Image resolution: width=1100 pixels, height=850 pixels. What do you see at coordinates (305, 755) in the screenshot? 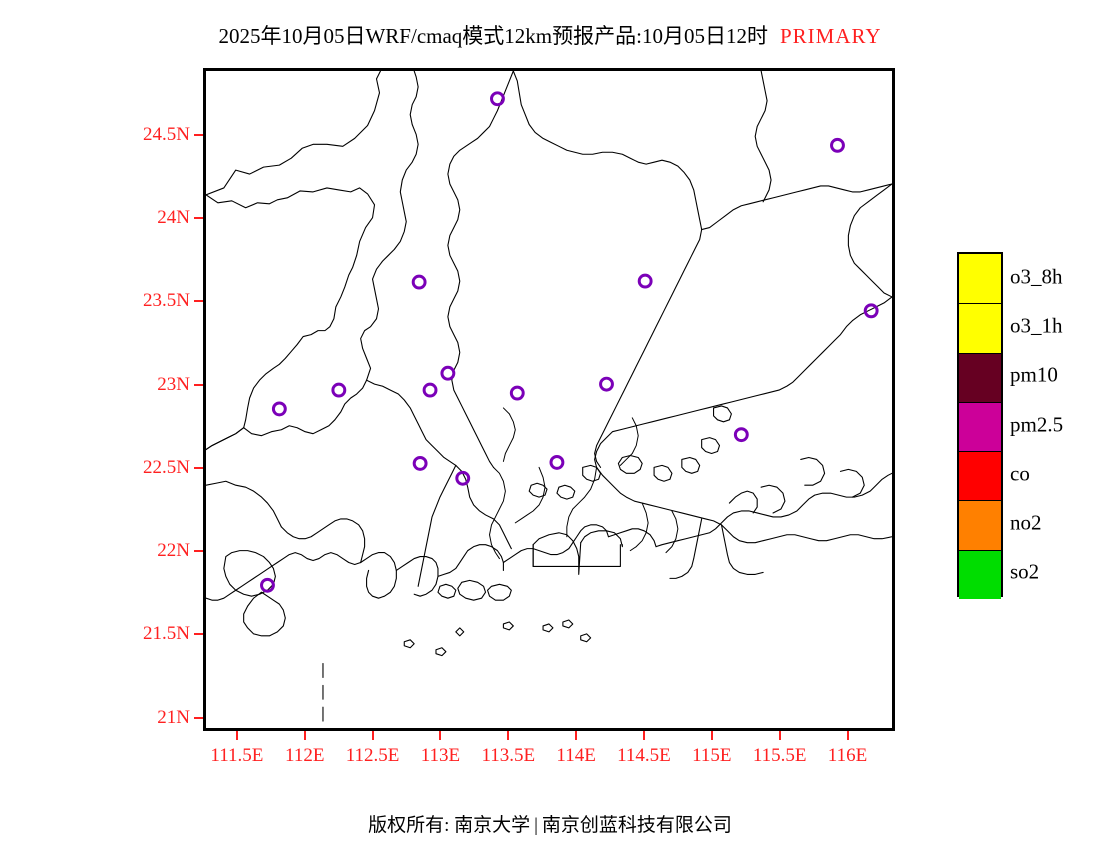
I see `x-axis-label: 112E` at bounding box center [305, 755].